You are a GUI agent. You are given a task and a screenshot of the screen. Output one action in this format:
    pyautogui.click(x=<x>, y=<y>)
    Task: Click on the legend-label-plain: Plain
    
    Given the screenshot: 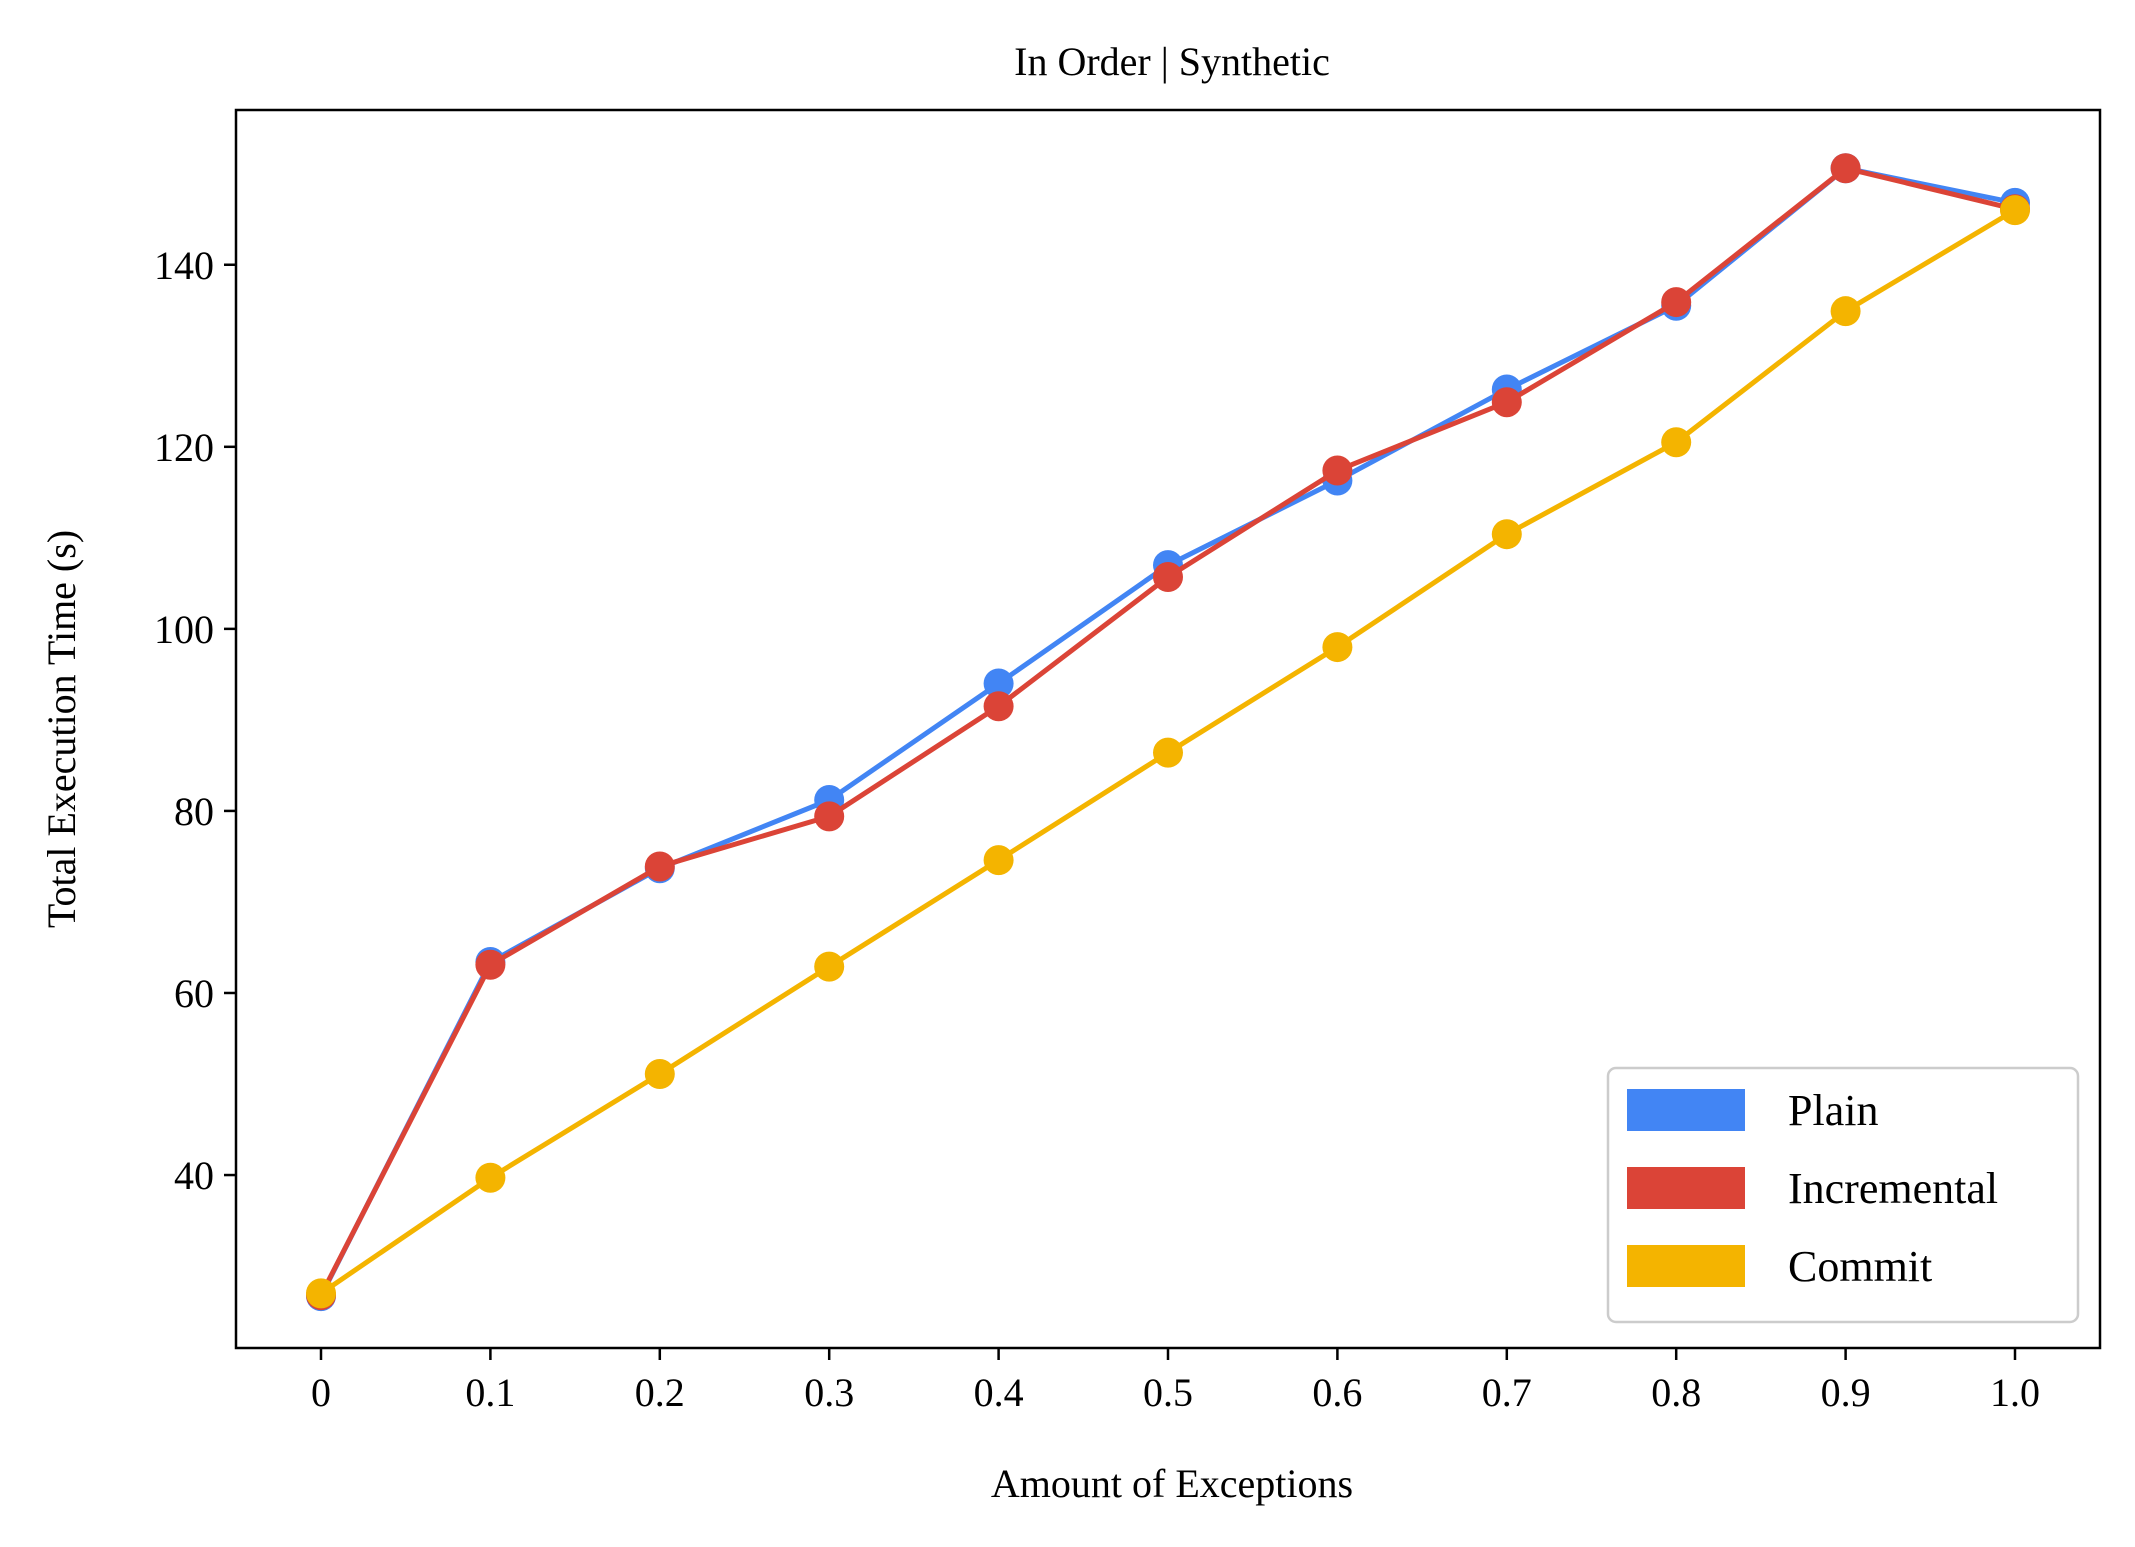 What is the action you would take?
    pyautogui.click(x=1833, y=1110)
    